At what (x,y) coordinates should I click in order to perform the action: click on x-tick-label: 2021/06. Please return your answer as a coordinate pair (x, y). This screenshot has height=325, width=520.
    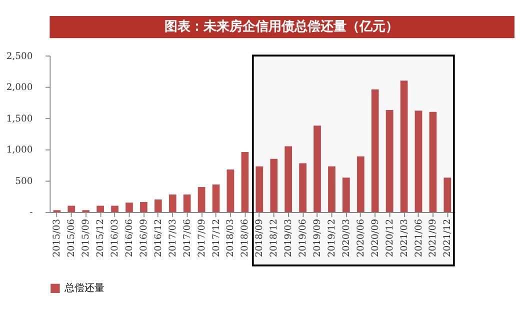
    Looking at the image, I should click on (418, 238).